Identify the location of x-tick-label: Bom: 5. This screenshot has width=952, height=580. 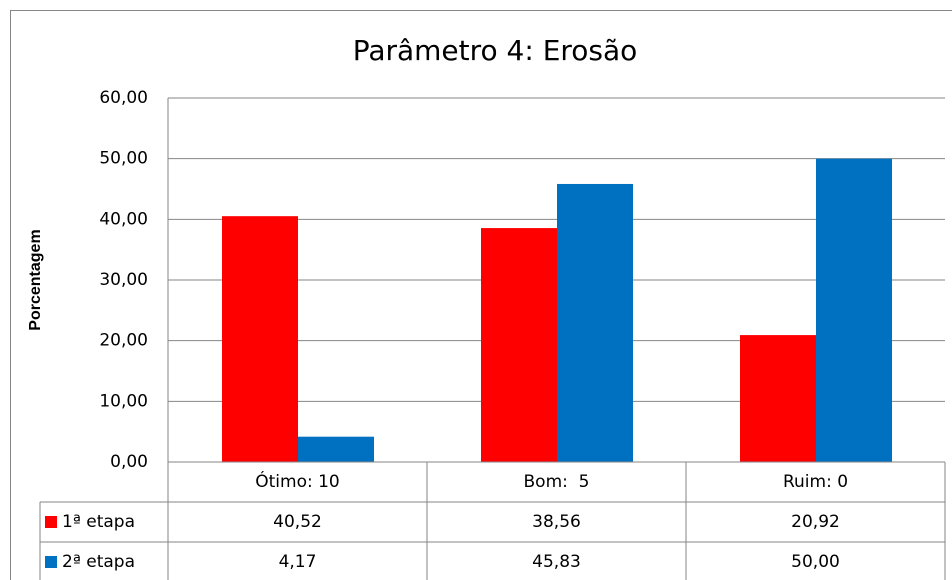
(557, 482).